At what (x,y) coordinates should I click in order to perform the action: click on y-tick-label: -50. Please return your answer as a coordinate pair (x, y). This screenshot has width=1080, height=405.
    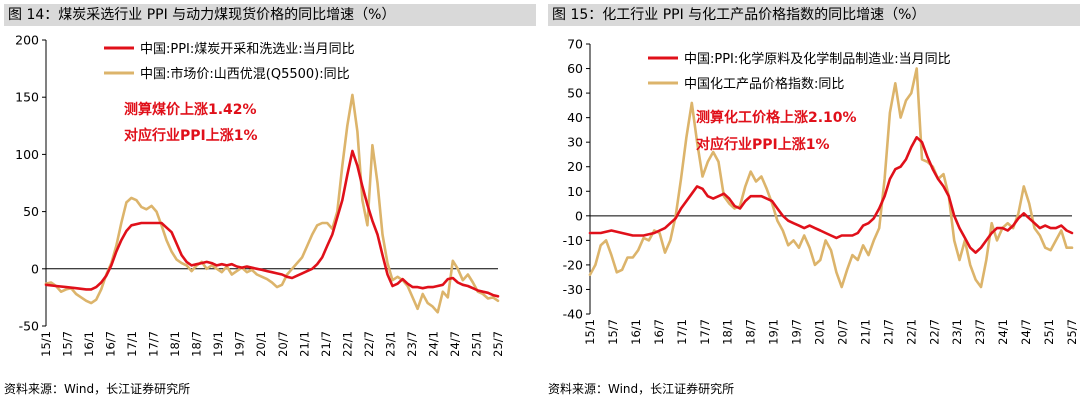
    Looking at the image, I should click on (29, 326).